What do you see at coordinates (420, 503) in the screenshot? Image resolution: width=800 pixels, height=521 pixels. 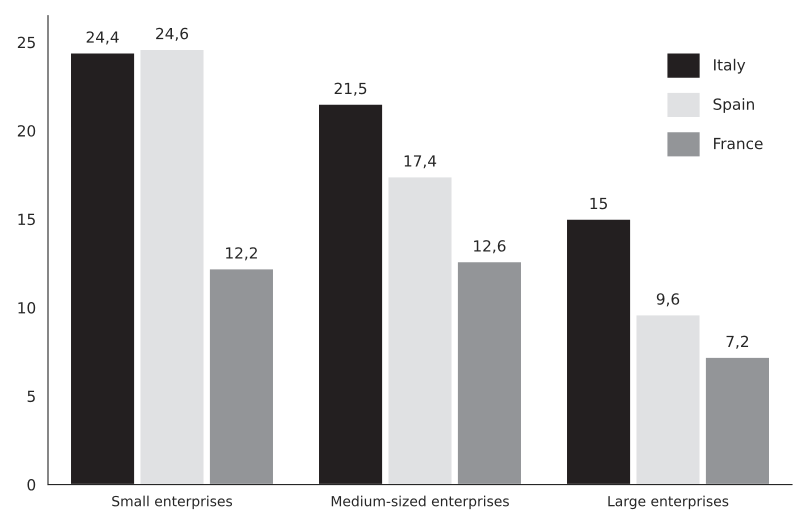 I see `x-tick-label: Medium-sized enterprises` at bounding box center [420, 503].